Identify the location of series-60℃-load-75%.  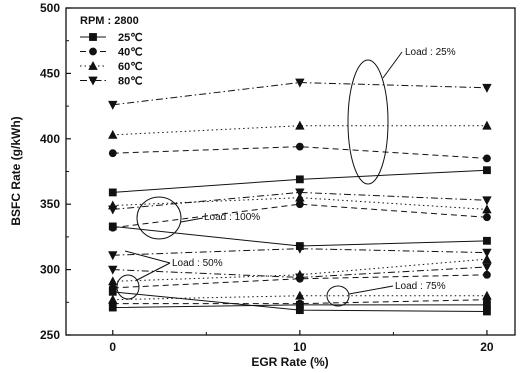
(300, 297).